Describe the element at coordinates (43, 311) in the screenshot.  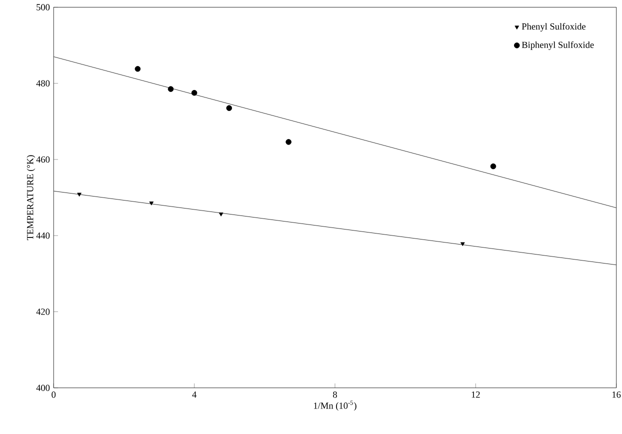
I see `y-tick-label: 420` at that location.